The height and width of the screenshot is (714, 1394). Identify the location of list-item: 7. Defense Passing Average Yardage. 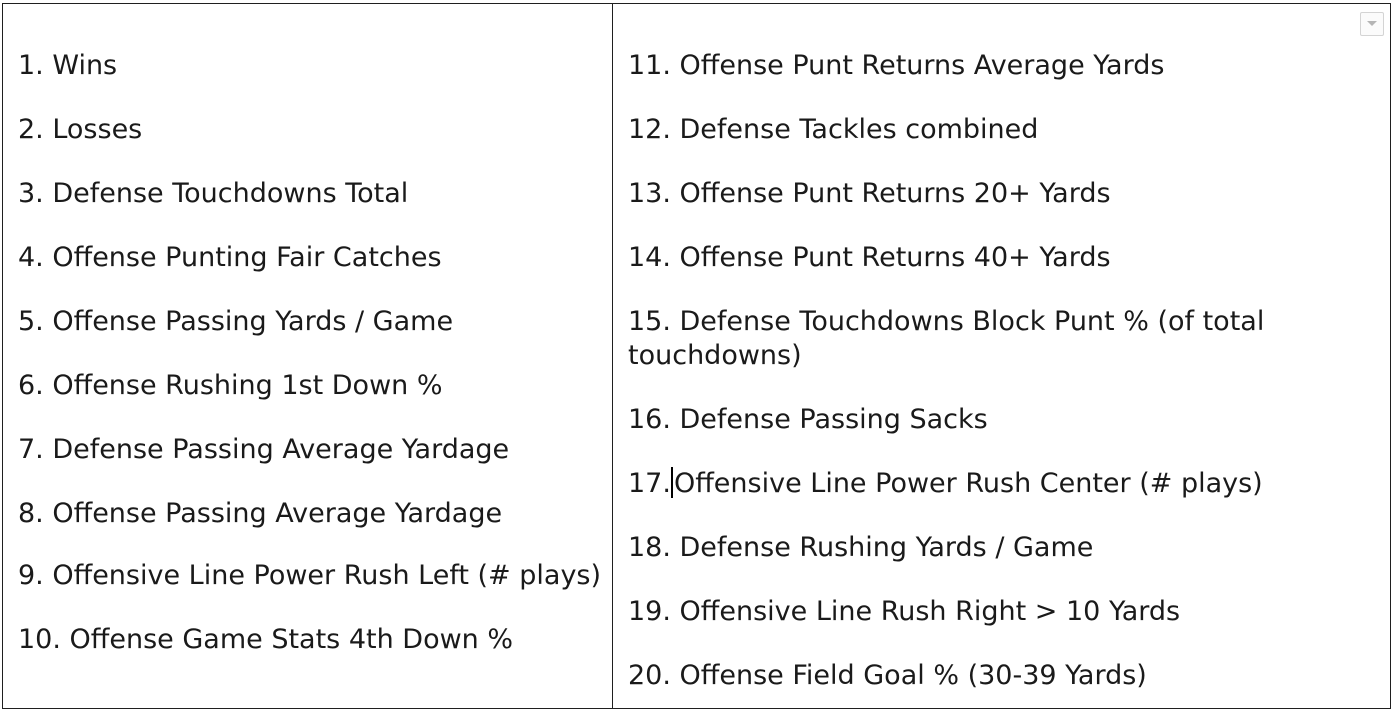
(264, 449).